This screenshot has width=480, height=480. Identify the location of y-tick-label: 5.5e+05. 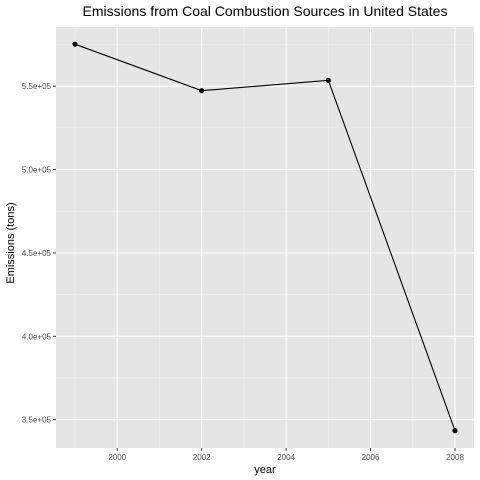
(37, 86).